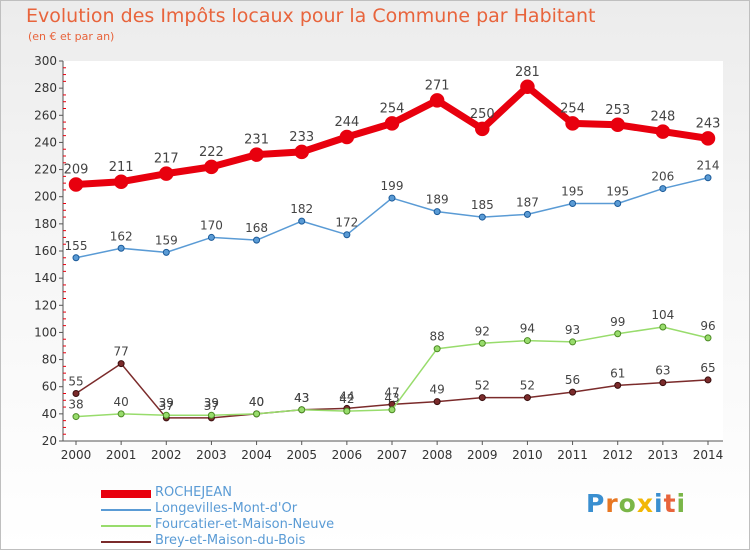 The height and width of the screenshot is (550, 750). Describe the element at coordinates (482, 455) in the screenshot. I see `x-tick-label: 2009` at that location.